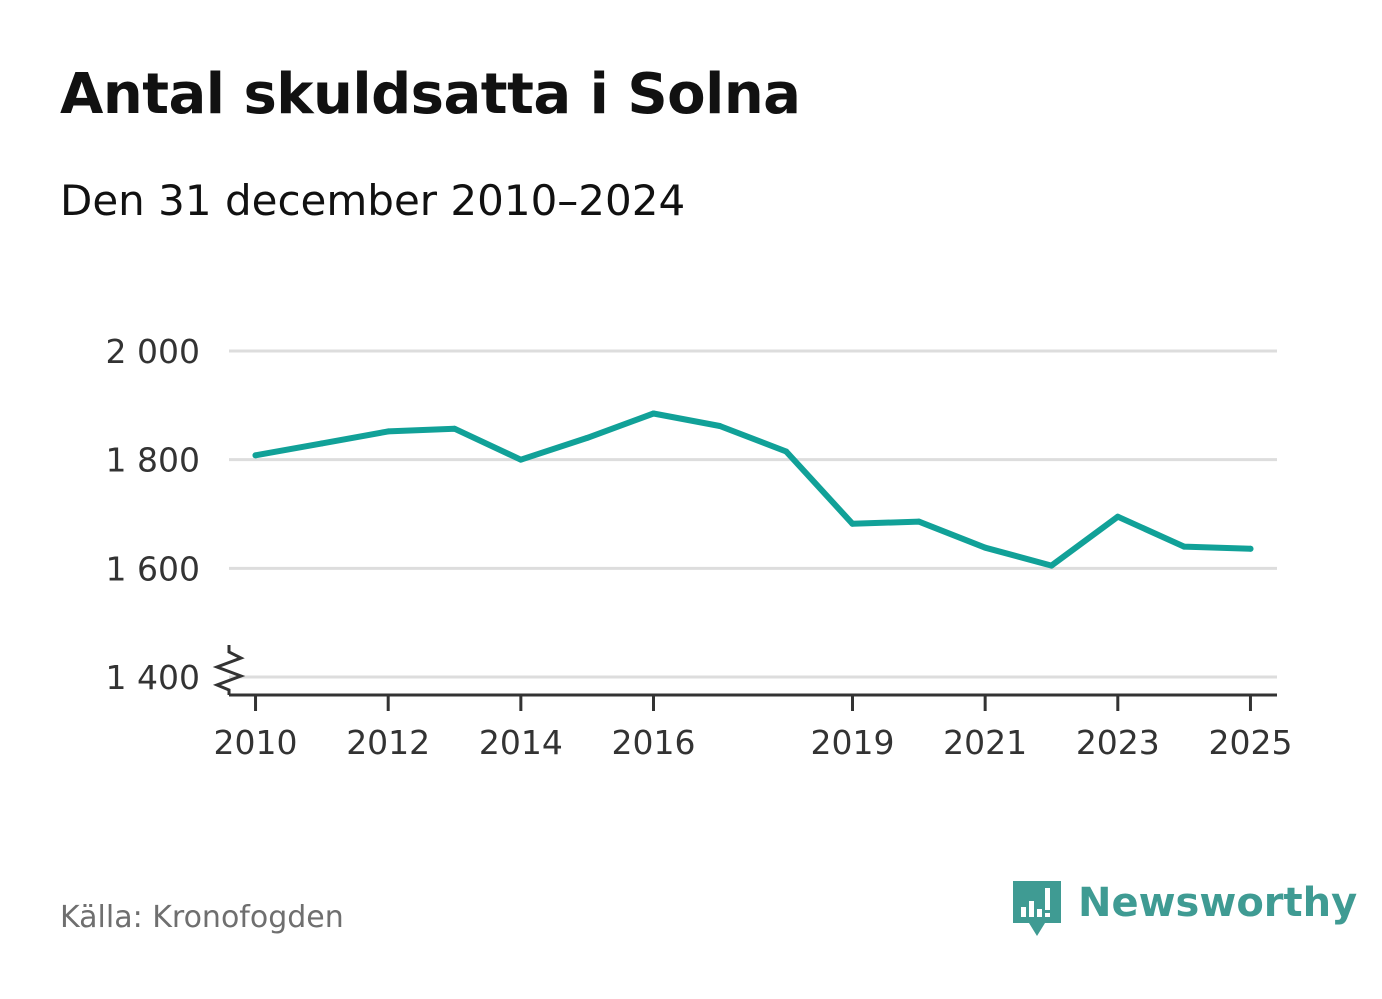  What do you see at coordinates (1118, 742) in the screenshot?
I see `x-tick-label: 2023` at bounding box center [1118, 742].